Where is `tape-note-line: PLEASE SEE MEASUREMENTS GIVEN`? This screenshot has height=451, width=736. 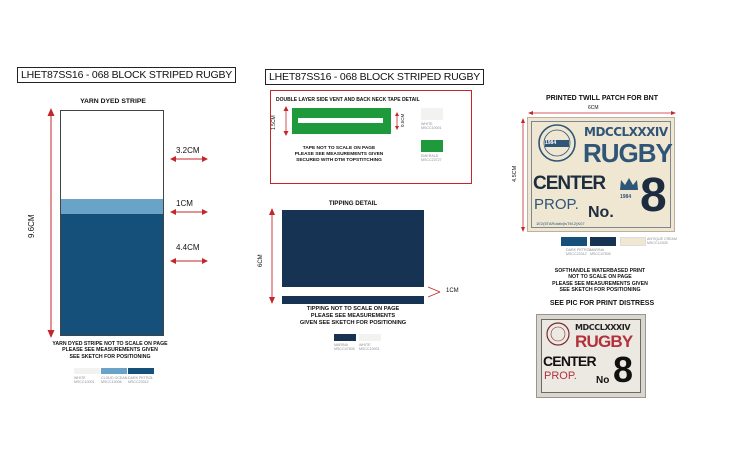
tape-note-line: PLEASE SEE MEASUREMENTS GIVEN is located at coordinates (339, 154).